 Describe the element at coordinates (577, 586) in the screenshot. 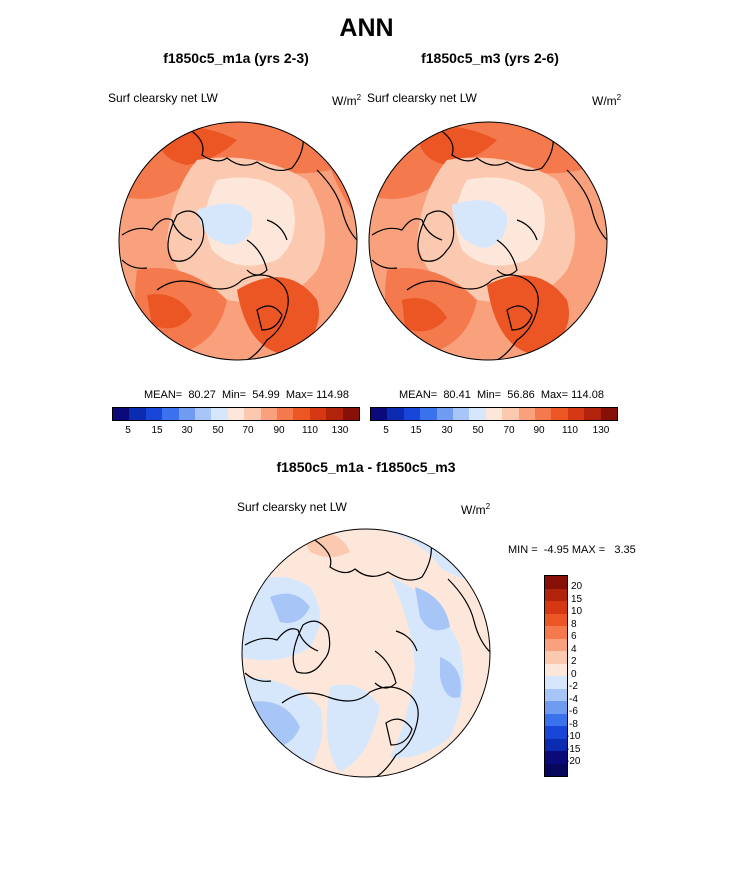

I see `colorbar-diff-tick: 20` at that location.